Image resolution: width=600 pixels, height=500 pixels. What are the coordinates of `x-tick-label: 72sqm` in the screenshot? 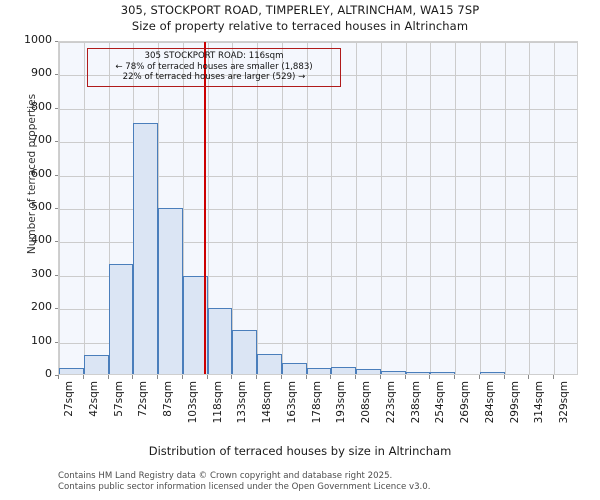 It's located at (143, 399).